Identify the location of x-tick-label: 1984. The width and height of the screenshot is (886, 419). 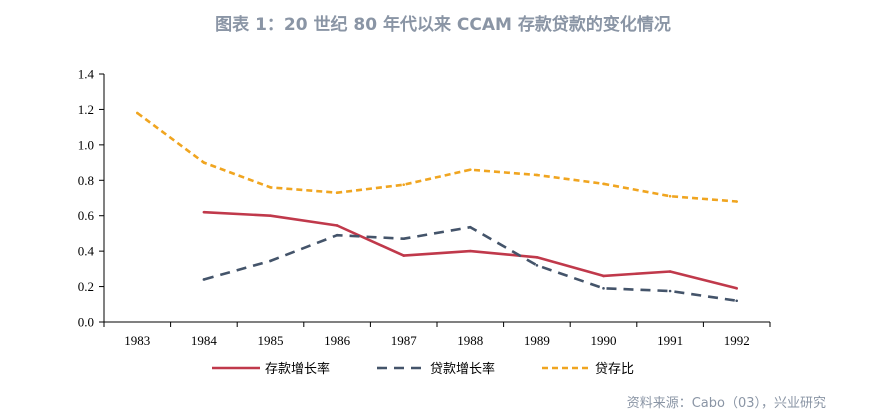
(204, 340).